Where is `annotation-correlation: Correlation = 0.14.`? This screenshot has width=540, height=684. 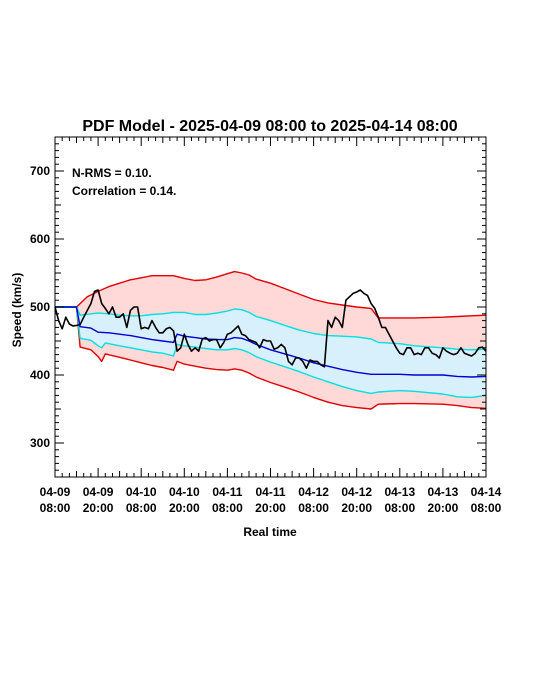
annotation-correlation: Correlation = 0.14. is located at coordinates (124, 191).